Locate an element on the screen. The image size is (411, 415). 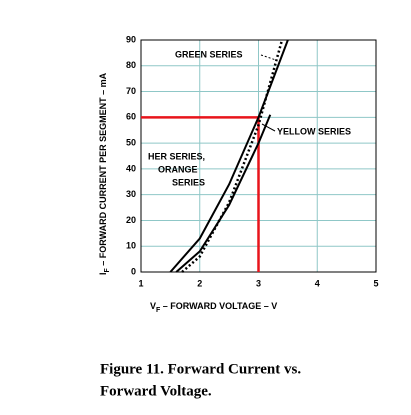
y-tick-label: 70 is located at coordinates (131, 91).